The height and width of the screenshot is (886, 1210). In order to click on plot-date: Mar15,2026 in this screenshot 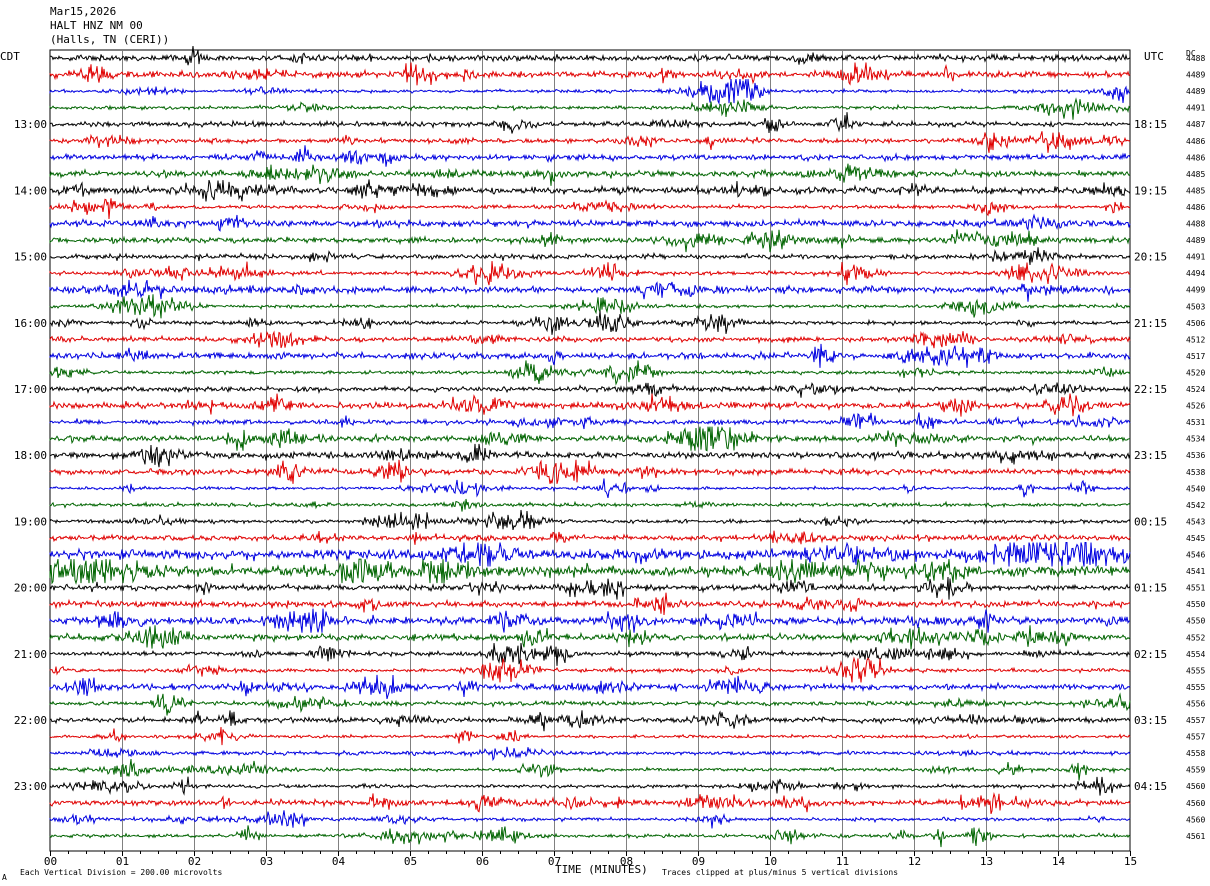, I will do `click(83, 11)`.